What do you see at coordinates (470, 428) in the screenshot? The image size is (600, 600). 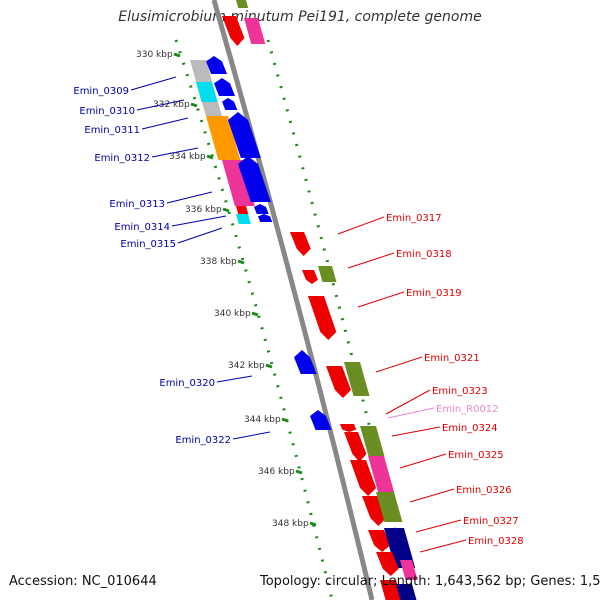 I see `gene-label-forward: Emin_0324` at bounding box center [470, 428].